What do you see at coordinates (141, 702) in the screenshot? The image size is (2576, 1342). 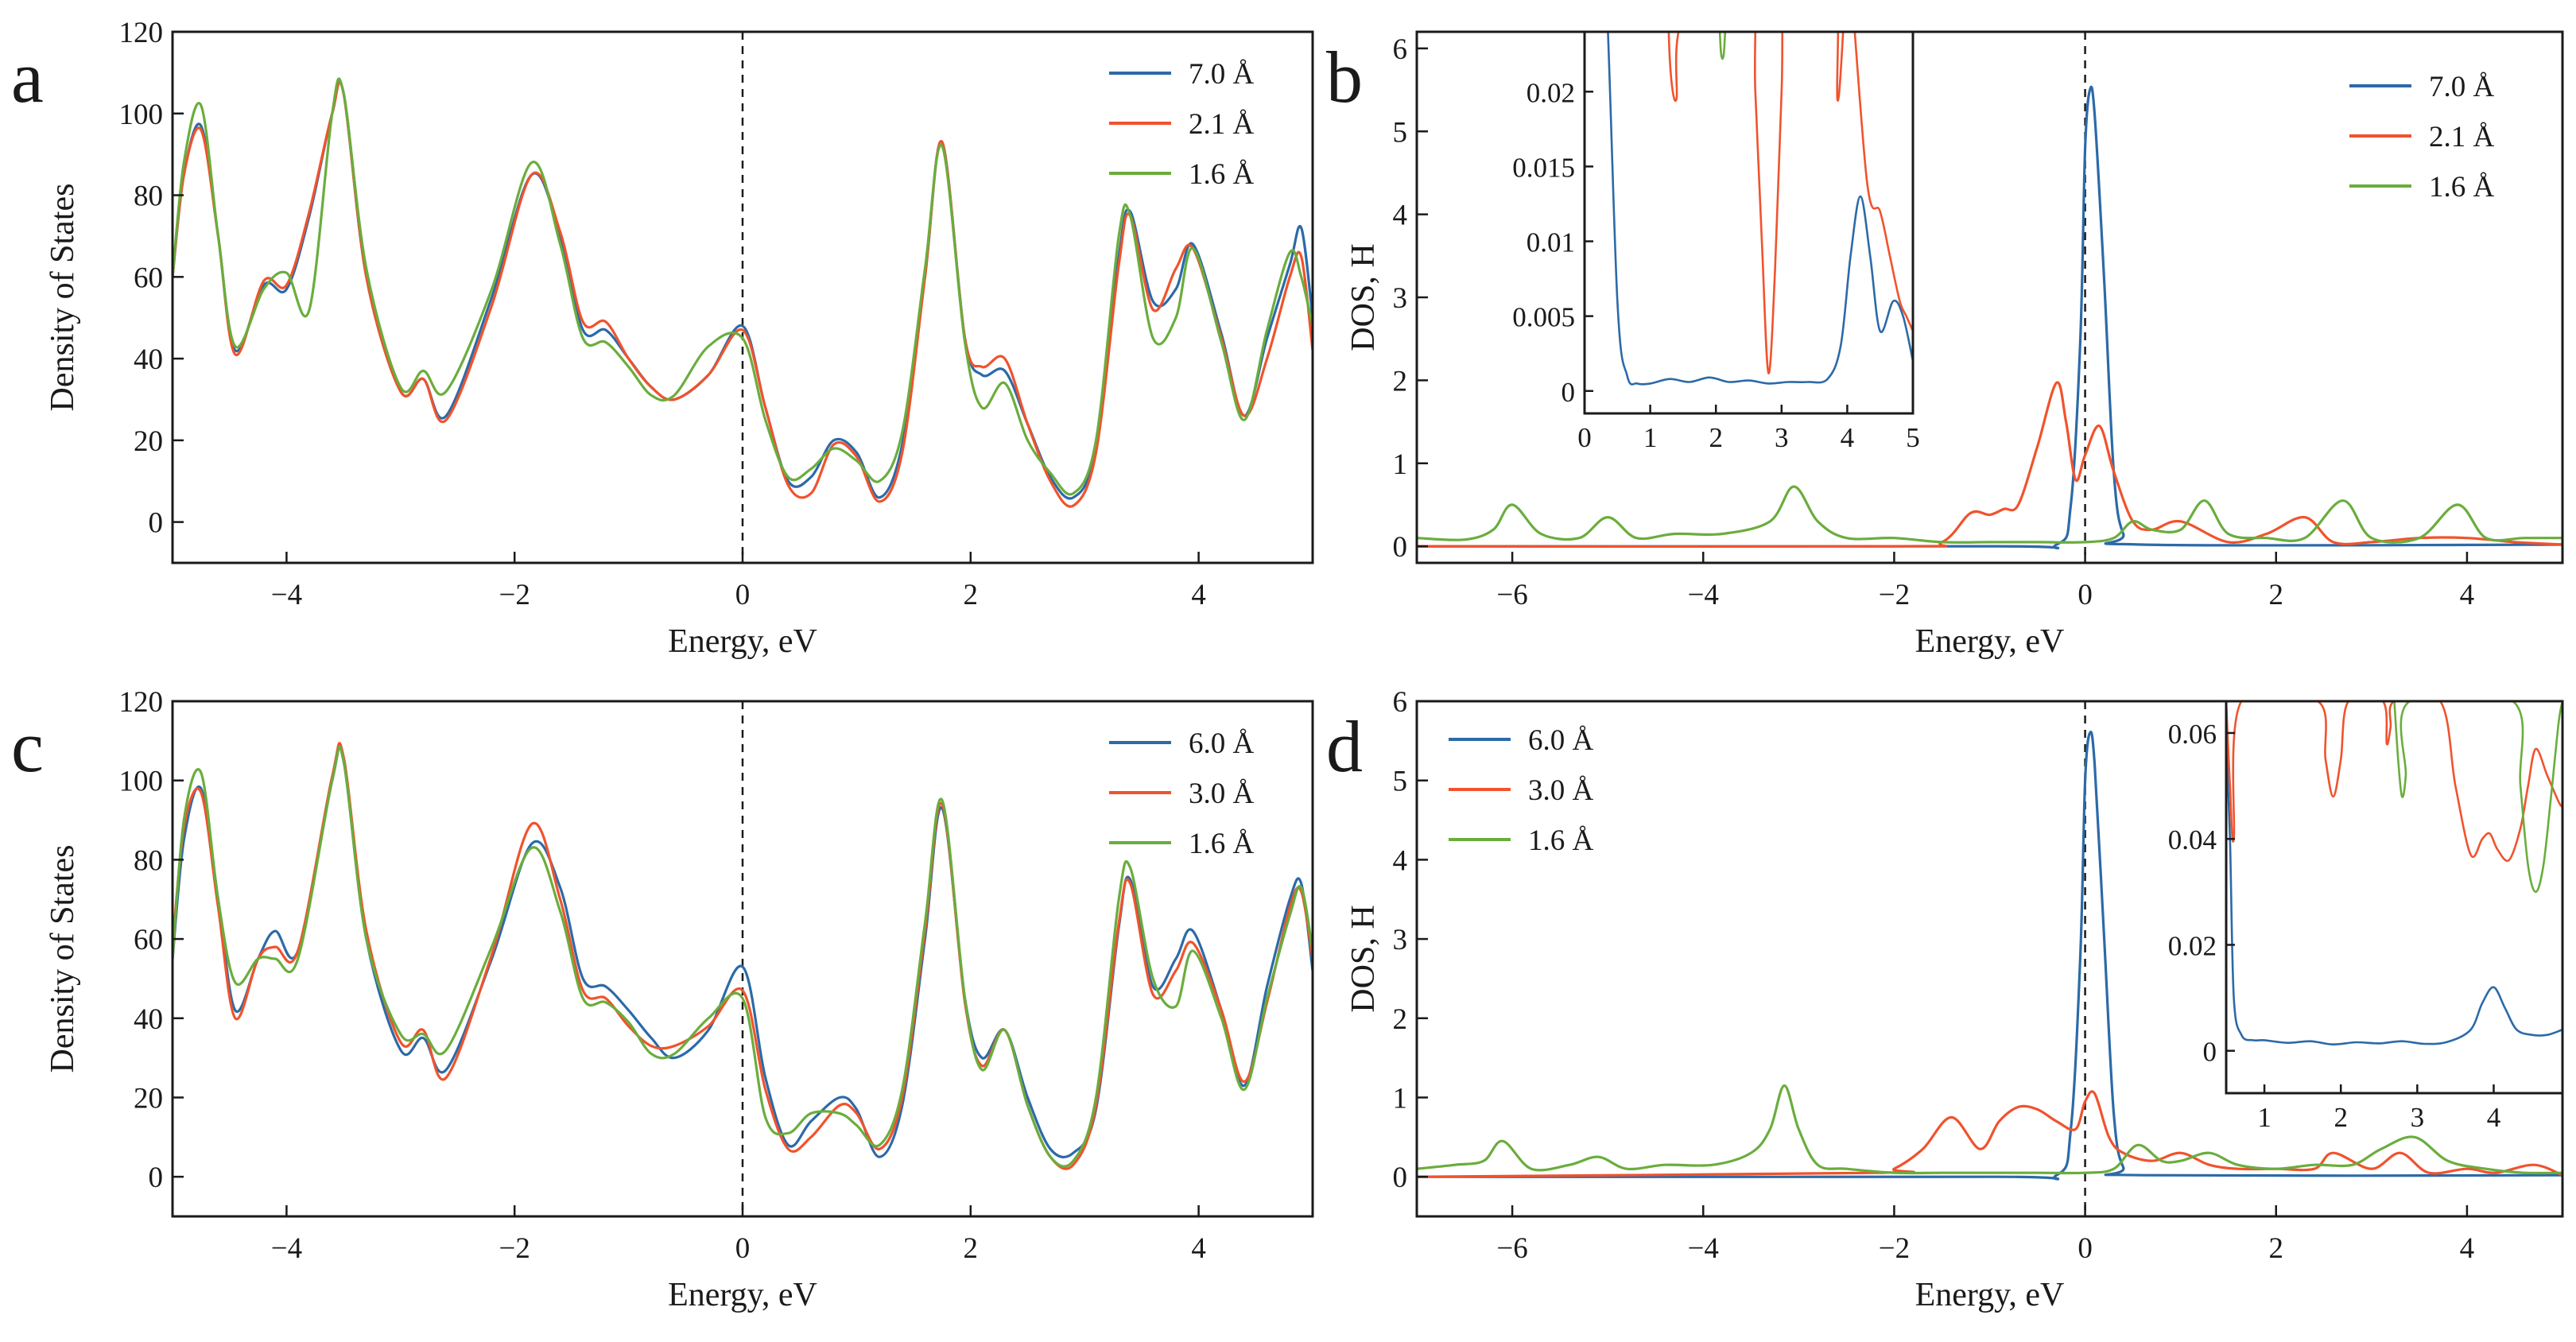 I see `panel-c-y-tick-label: 120` at bounding box center [141, 702].